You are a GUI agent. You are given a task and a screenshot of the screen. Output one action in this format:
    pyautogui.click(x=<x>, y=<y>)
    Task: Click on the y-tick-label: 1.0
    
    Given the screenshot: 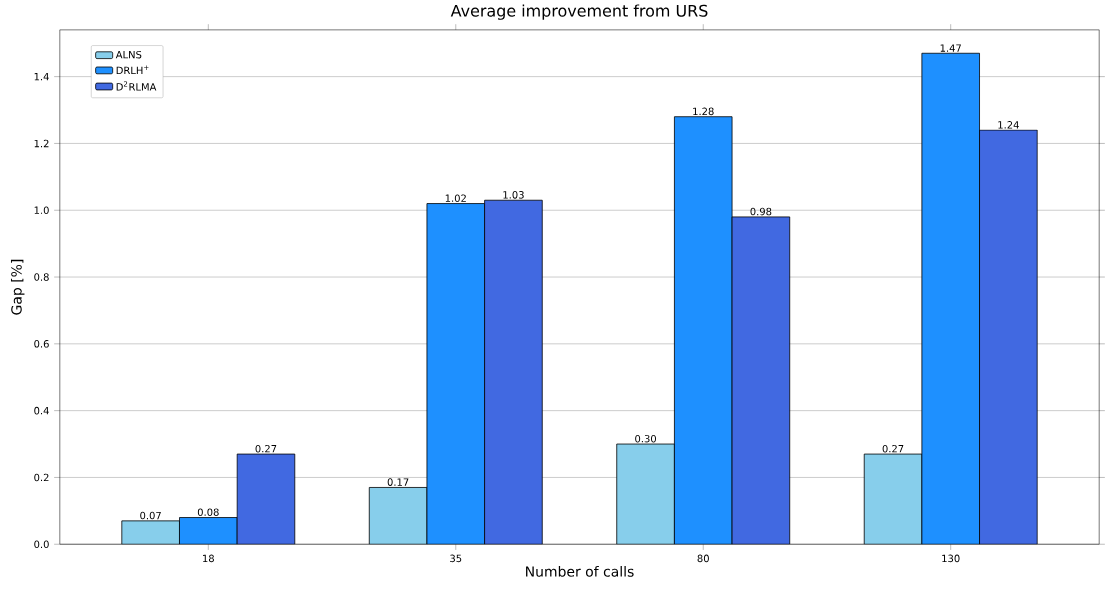 What is the action you would take?
    pyautogui.click(x=41, y=210)
    